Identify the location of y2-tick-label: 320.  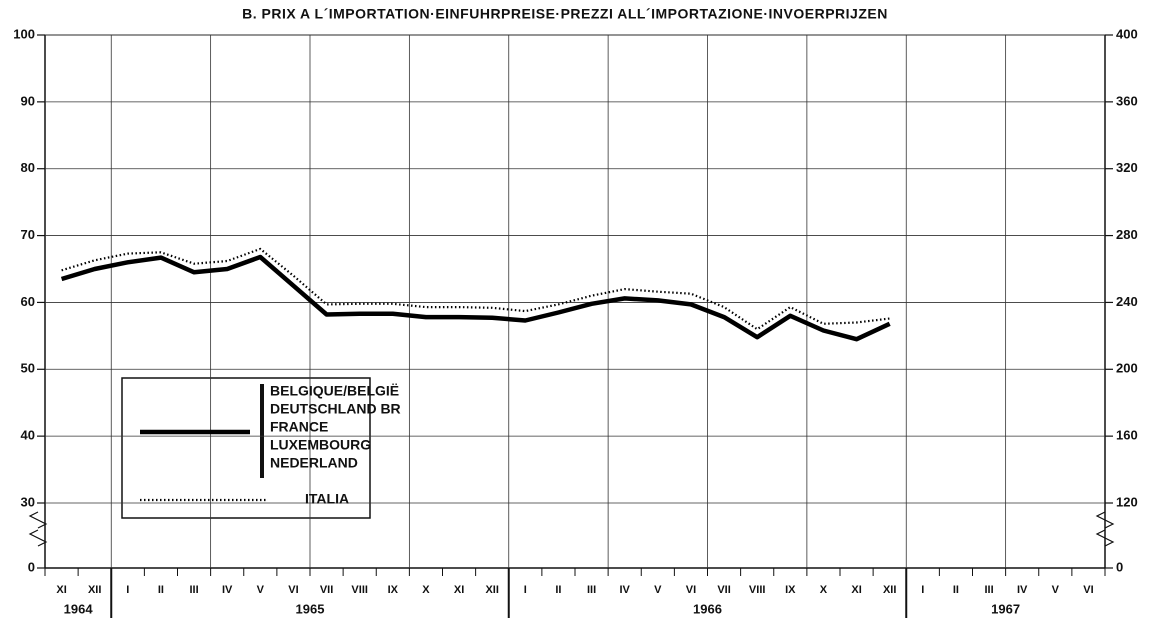
(1127, 167).